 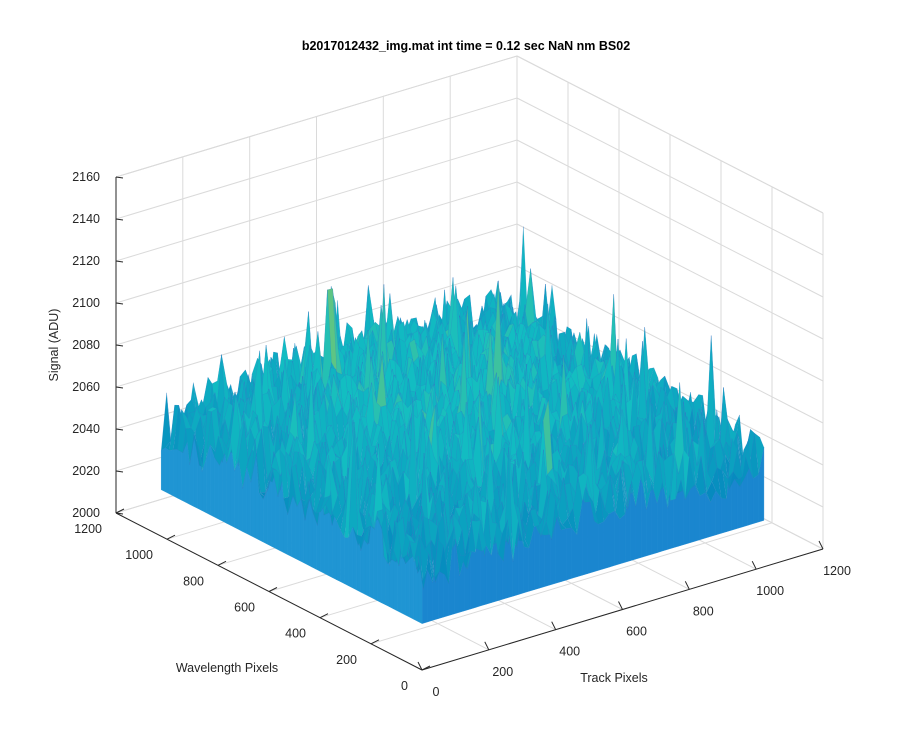 What do you see at coordinates (295, 634) in the screenshot?
I see `y-tick-label: 400` at bounding box center [295, 634].